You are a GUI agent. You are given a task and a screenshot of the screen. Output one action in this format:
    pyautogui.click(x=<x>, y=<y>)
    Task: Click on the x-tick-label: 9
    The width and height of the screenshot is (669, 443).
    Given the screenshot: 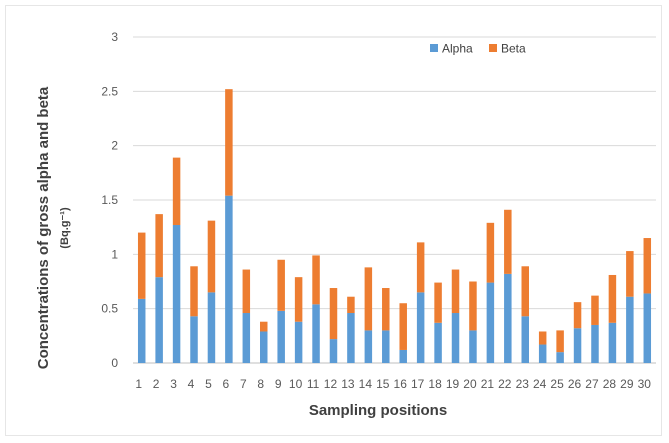 What is the action you would take?
    pyautogui.click(x=278, y=384)
    